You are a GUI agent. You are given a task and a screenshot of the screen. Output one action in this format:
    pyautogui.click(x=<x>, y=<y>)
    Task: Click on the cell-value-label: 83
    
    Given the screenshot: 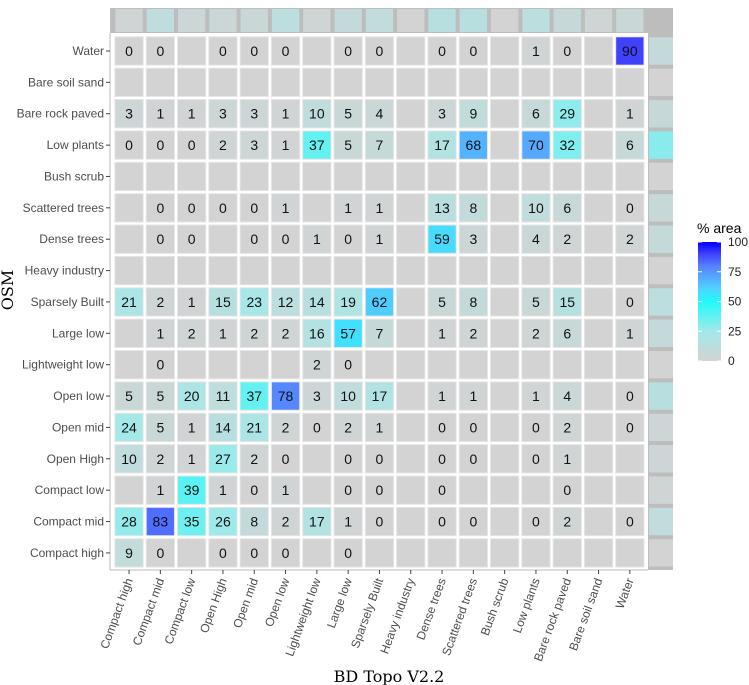 What is the action you would take?
    pyautogui.click(x=161, y=522)
    